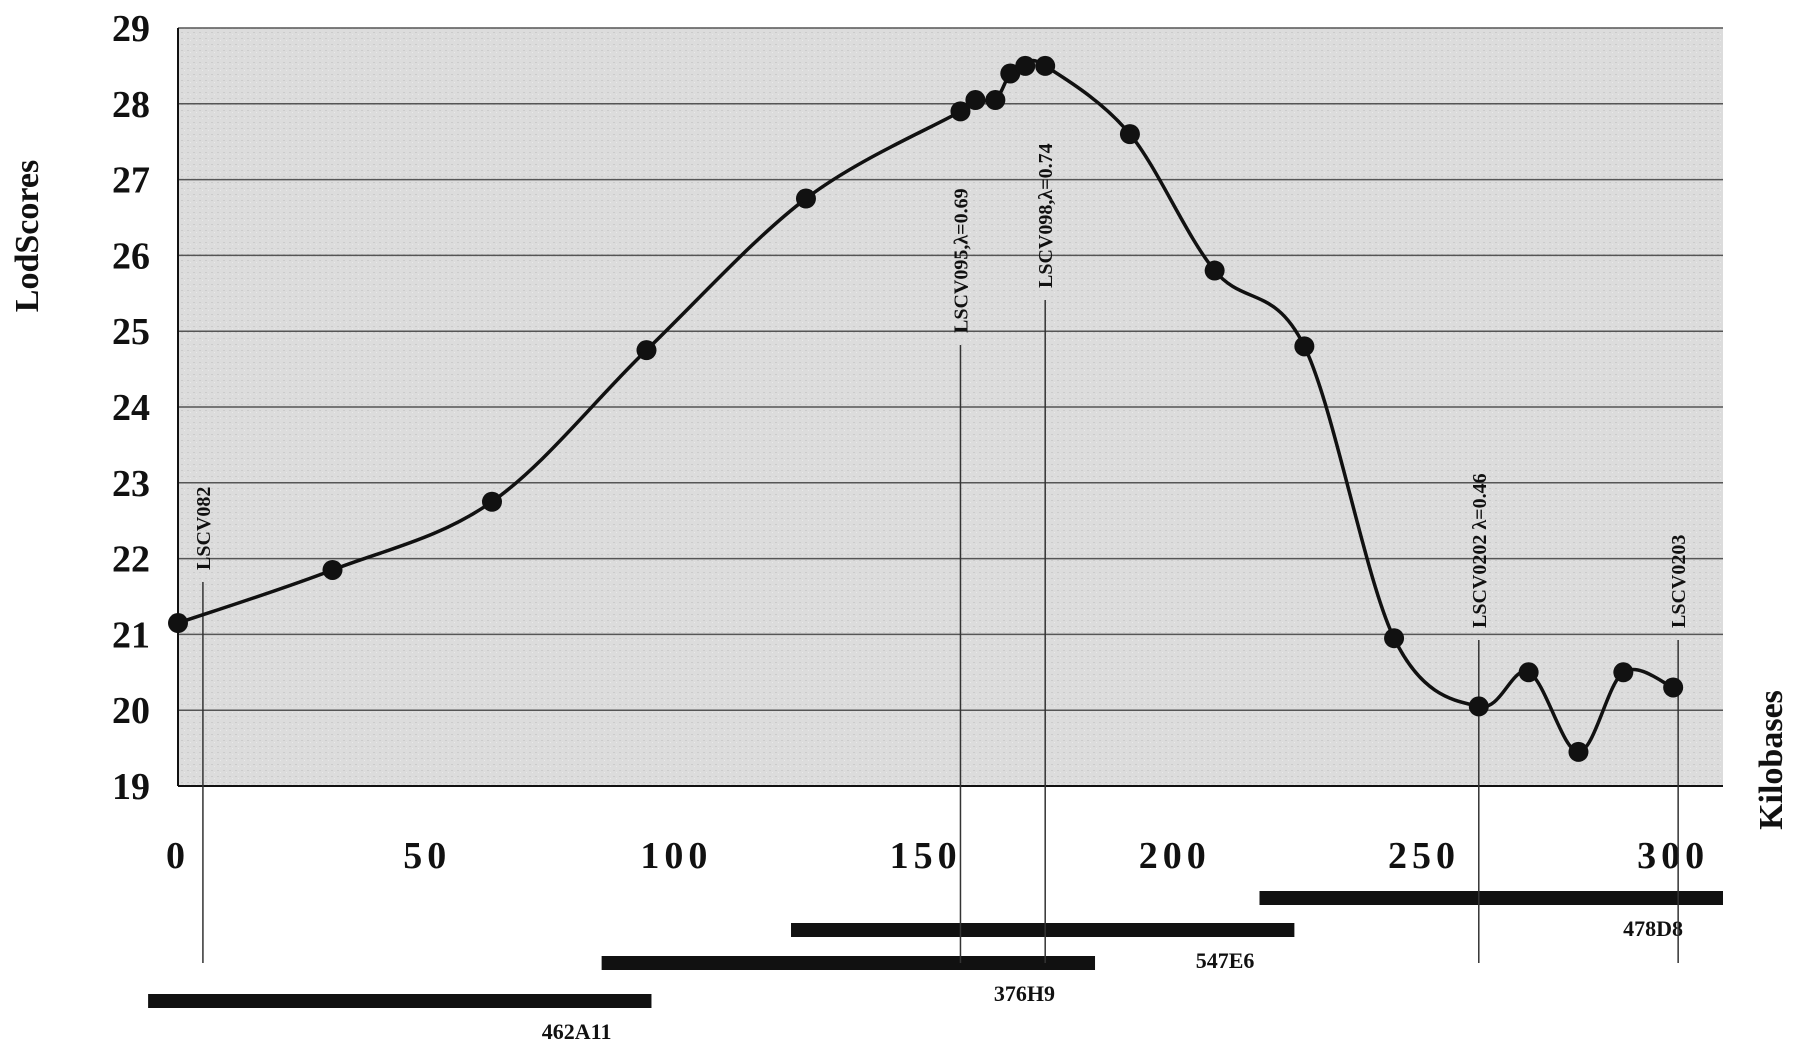  Describe the element at coordinates (131, 181) in the screenshot. I see `y-tick-label: 27` at that location.